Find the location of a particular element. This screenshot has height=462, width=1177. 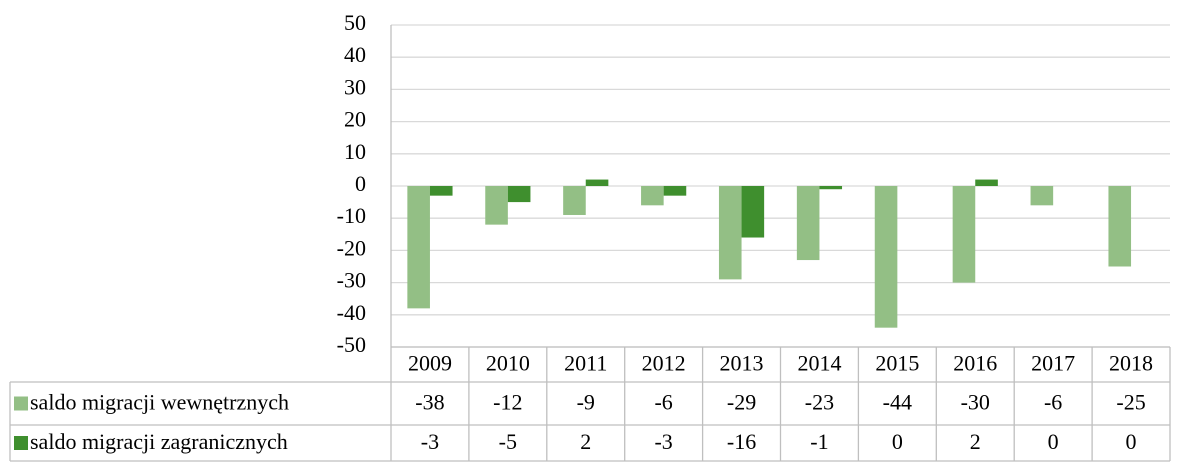

table-value: -25 is located at coordinates (1130, 402).